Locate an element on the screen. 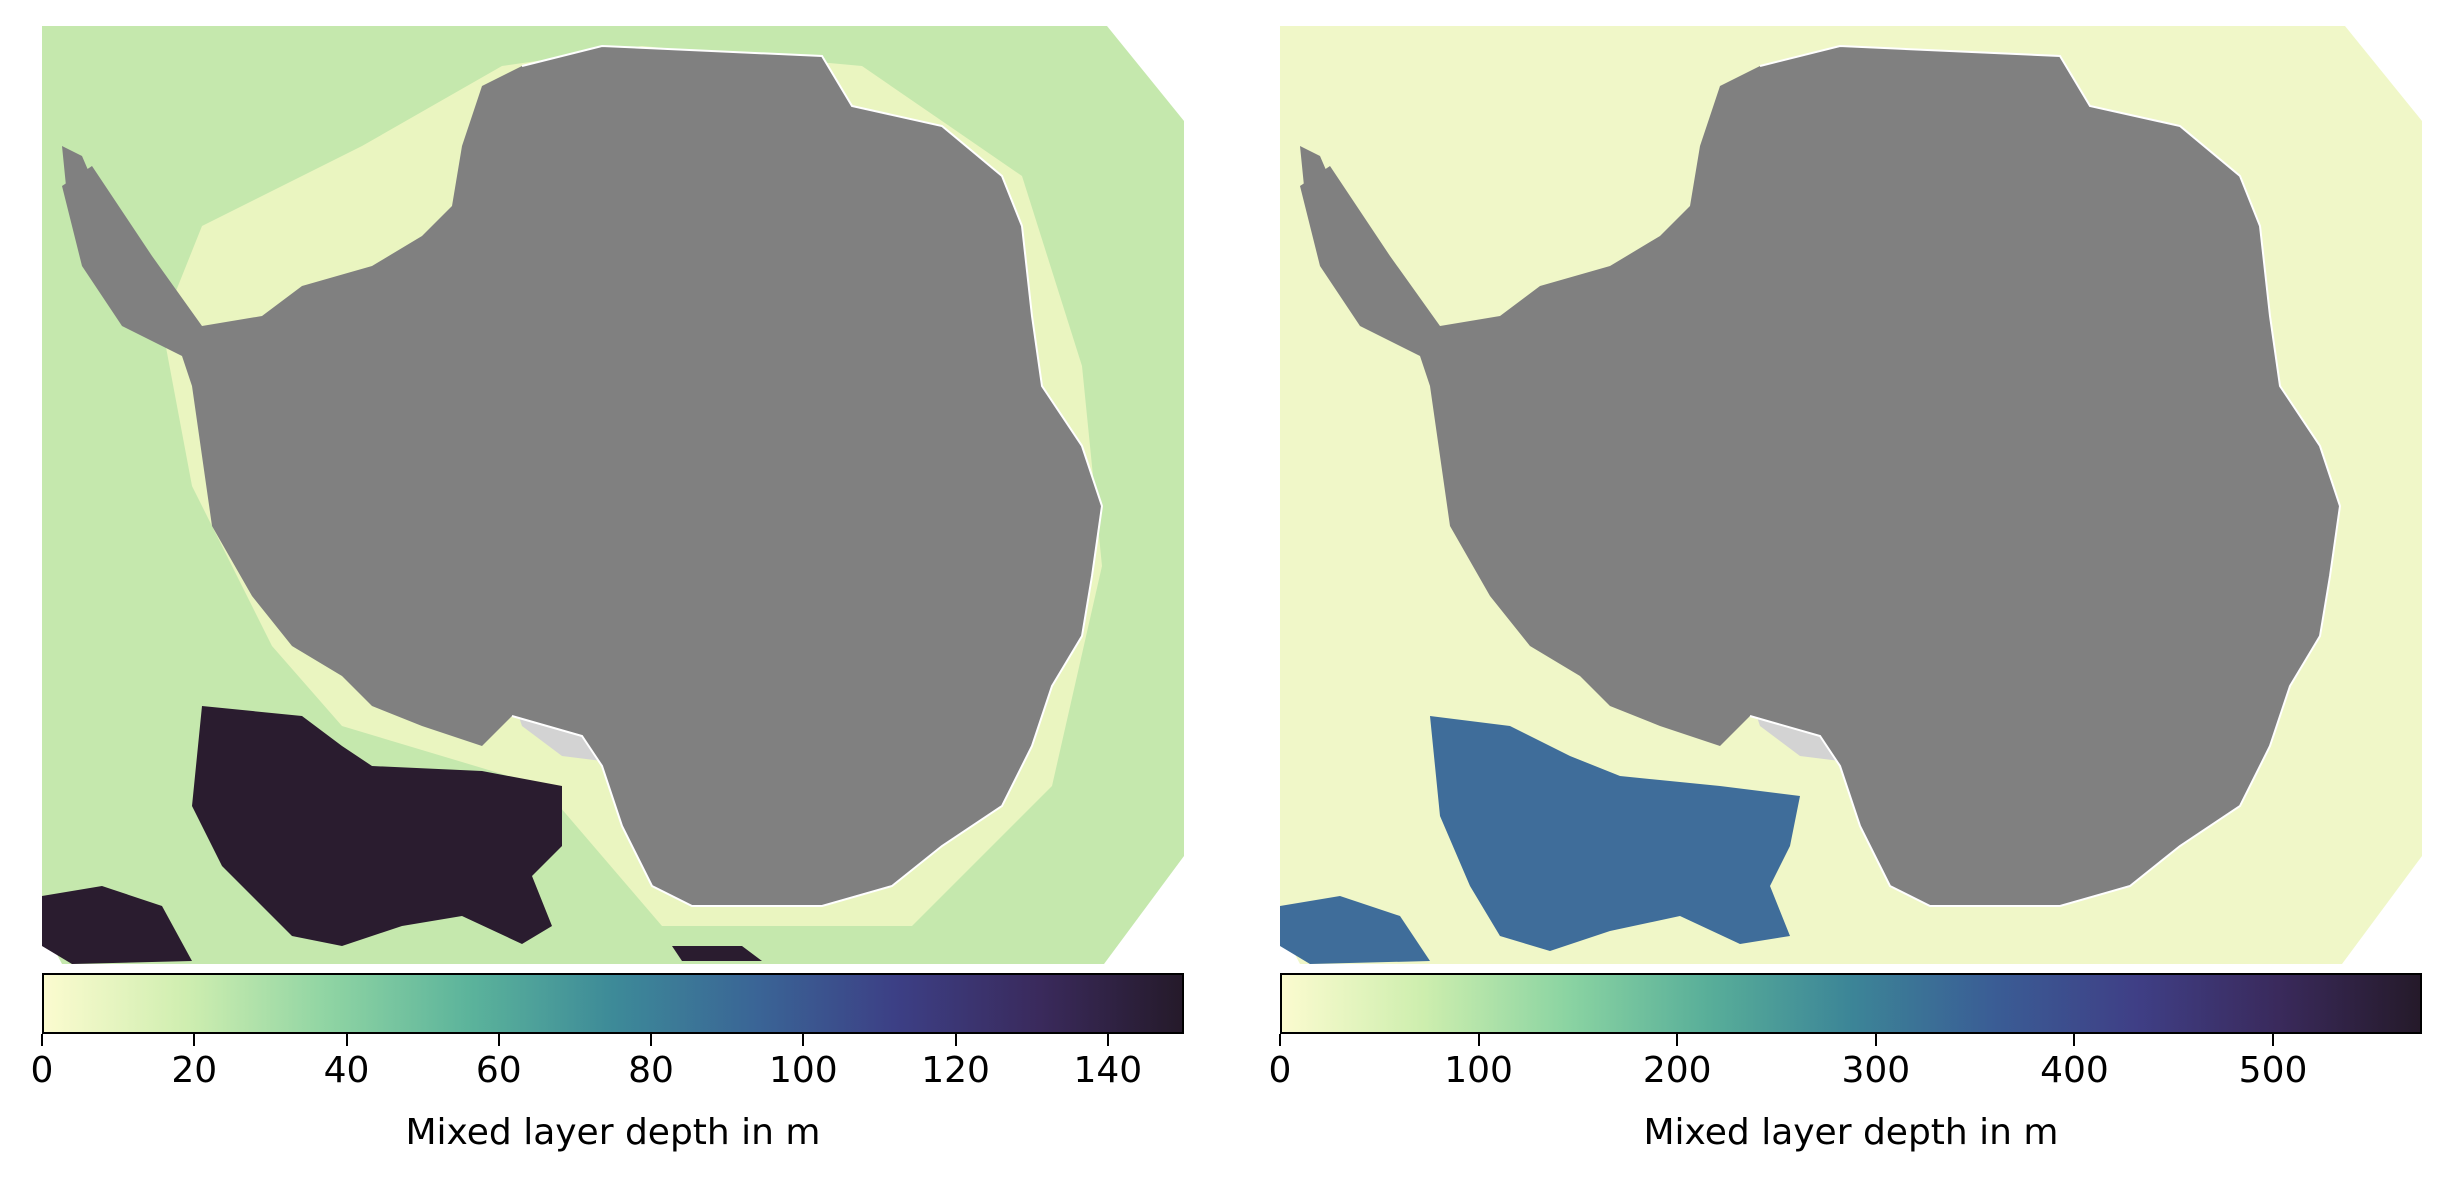 This screenshot has width=2450, height=1188. left-colorbar-label: Mixed layer depth in m is located at coordinates (613, 1132).